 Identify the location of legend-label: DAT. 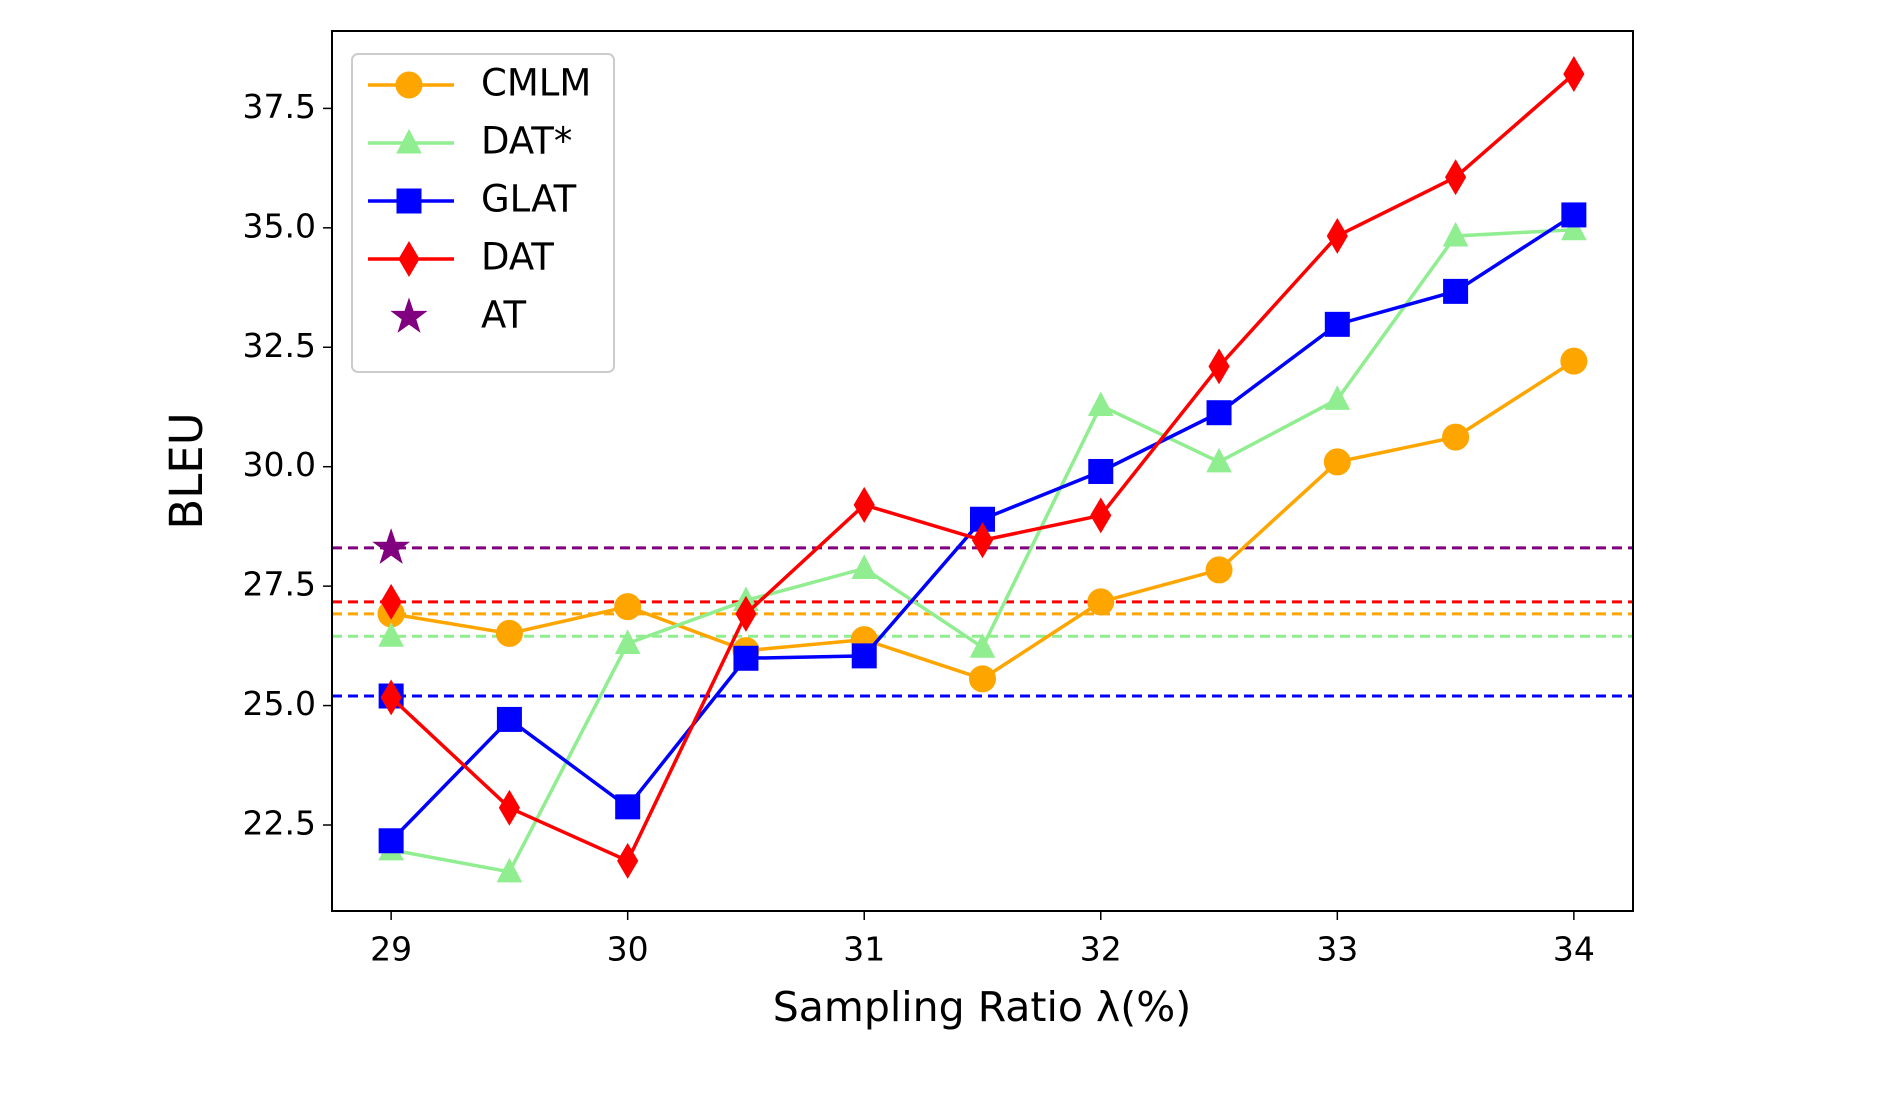
(517, 257).